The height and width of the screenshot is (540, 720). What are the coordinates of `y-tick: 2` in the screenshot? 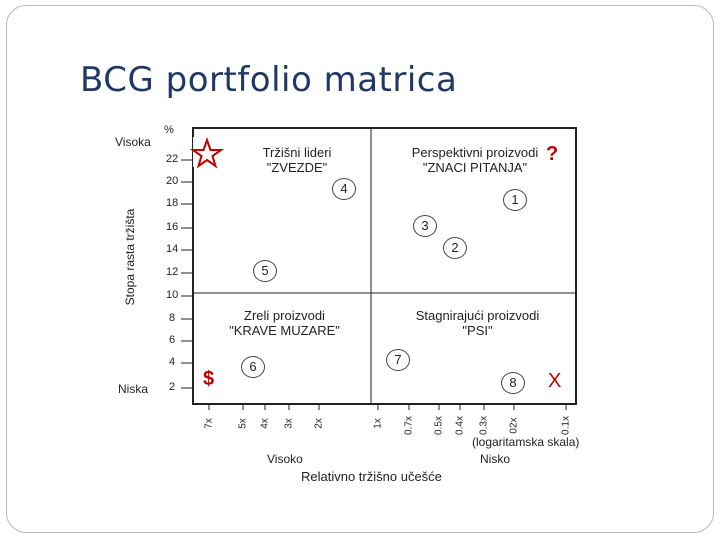 It's located at (172, 387).